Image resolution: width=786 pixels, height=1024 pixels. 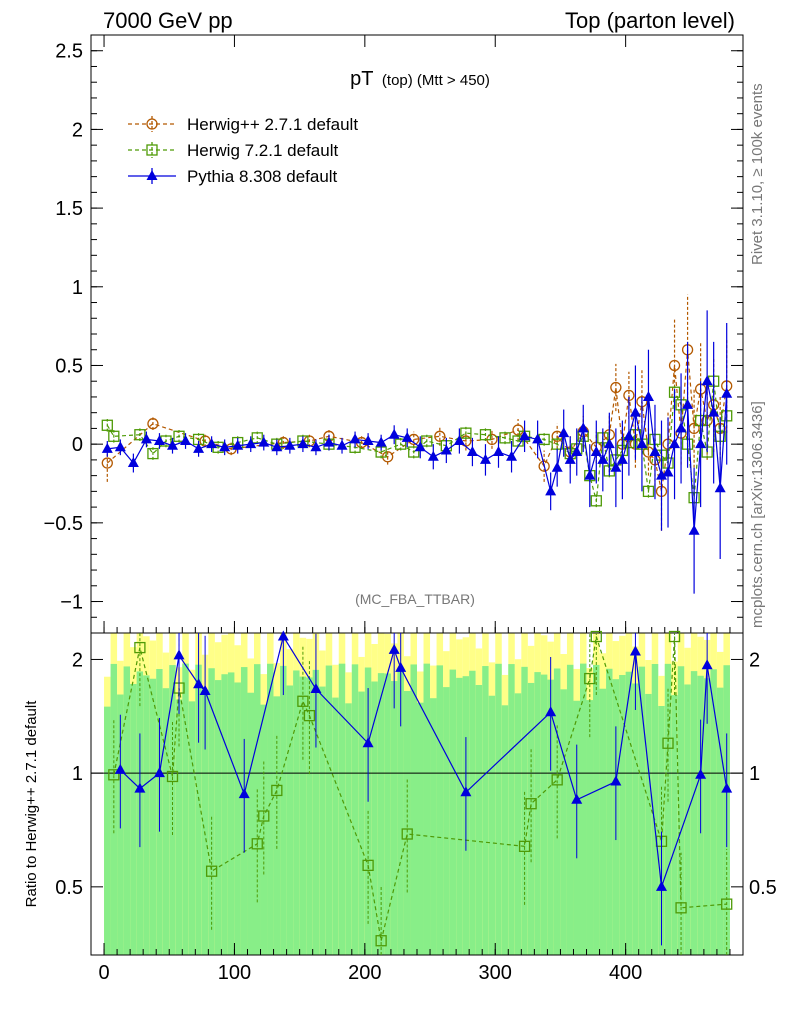 I want to click on energy-label: 7000 GeV pp, so click(x=168, y=20).